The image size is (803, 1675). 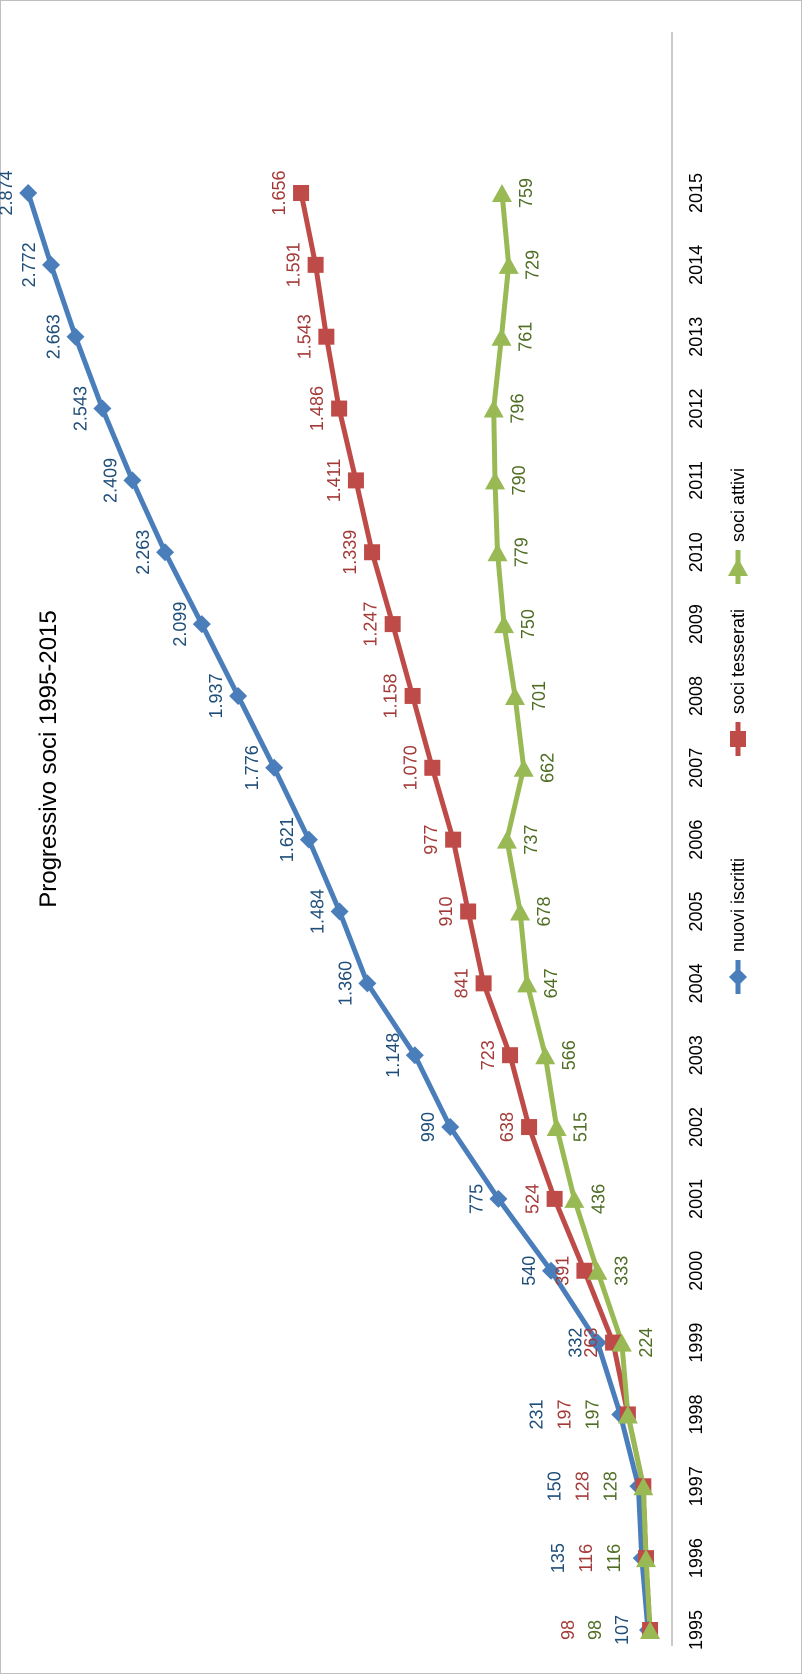 I want to click on data-label-soci-attivi-2012: 796, so click(x=518, y=409).